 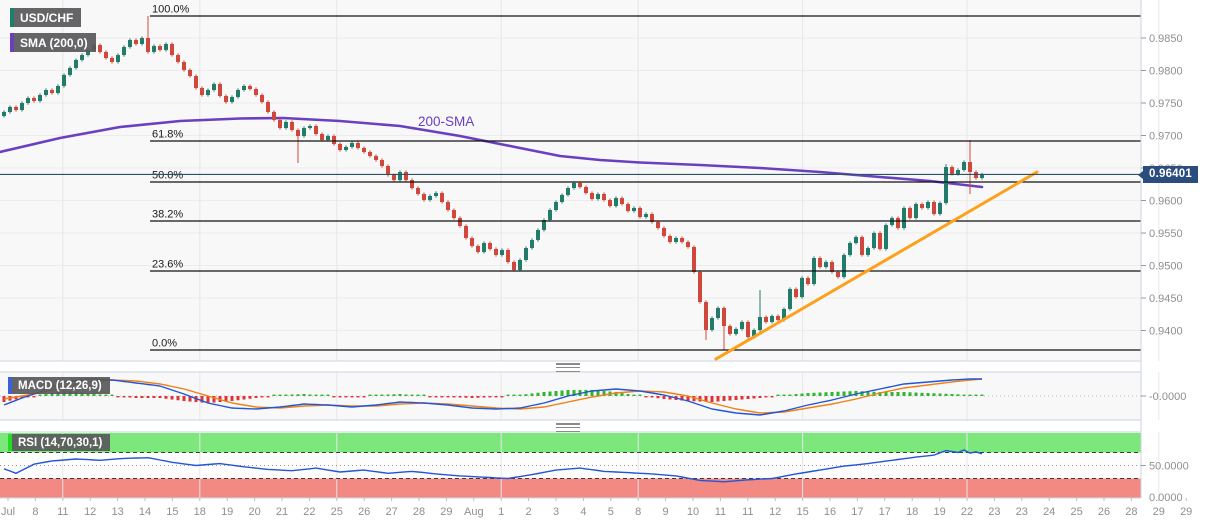 I want to click on time-tick-label: 24, so click(x=1049, y=512).